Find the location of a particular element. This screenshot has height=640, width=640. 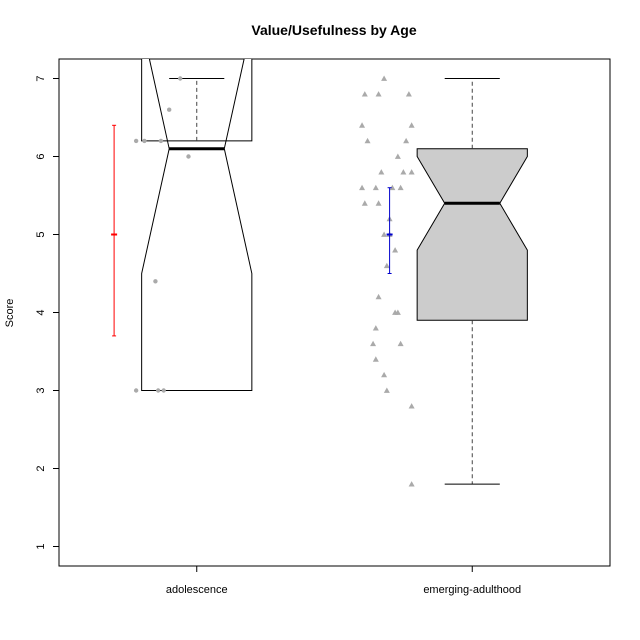

y-tick-label: 4 is located at coordinates (41, 312).